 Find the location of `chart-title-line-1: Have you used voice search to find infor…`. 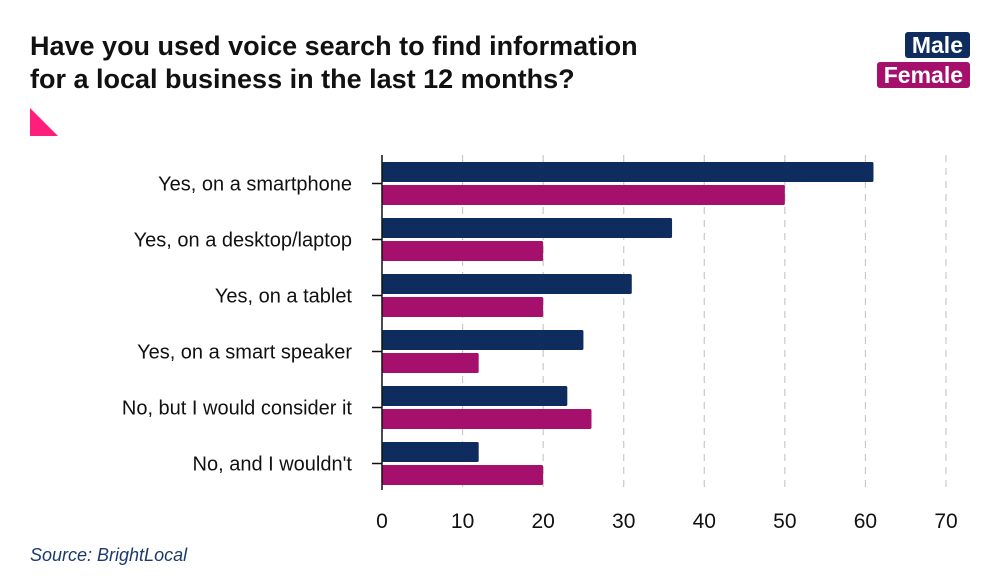

chart-title-line-1: Have you used voice search to find infor… is located at coordinates (334, 46).